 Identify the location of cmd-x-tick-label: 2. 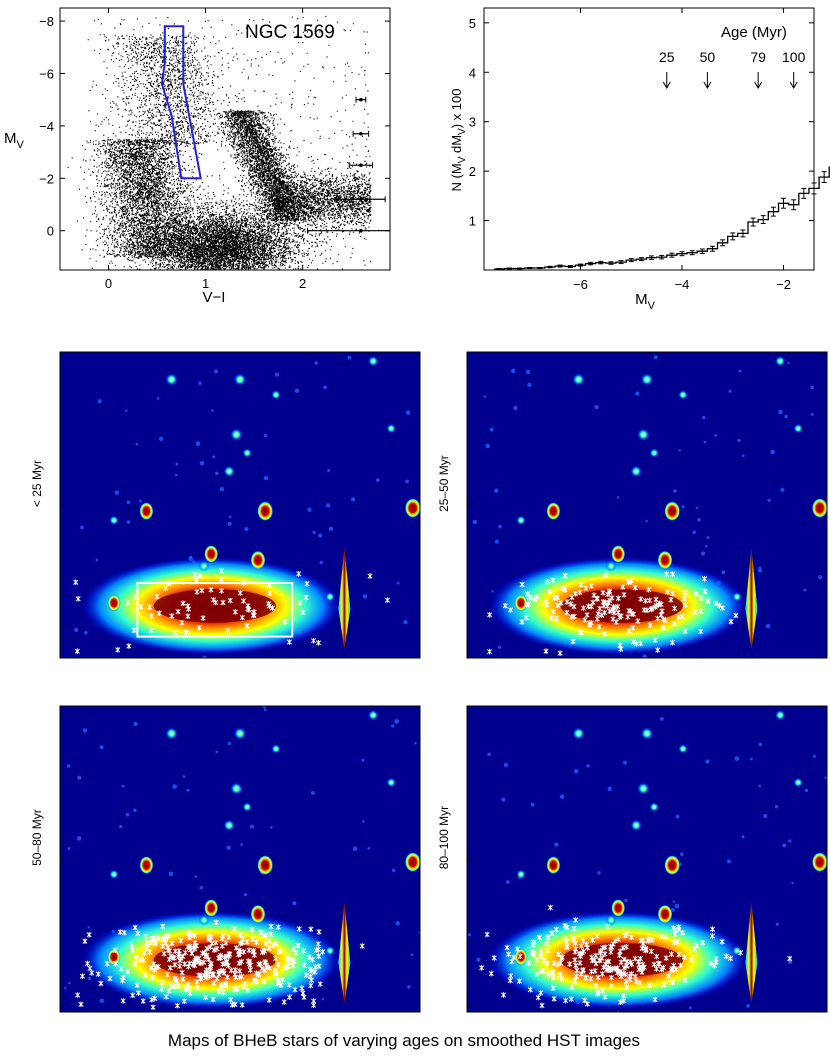
(302, 283).